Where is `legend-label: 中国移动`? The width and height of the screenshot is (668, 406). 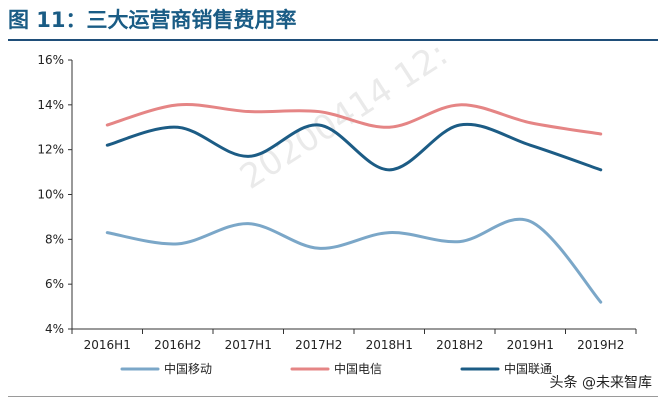 legend-label: 中国移动 is located at coordinates (188, 368).